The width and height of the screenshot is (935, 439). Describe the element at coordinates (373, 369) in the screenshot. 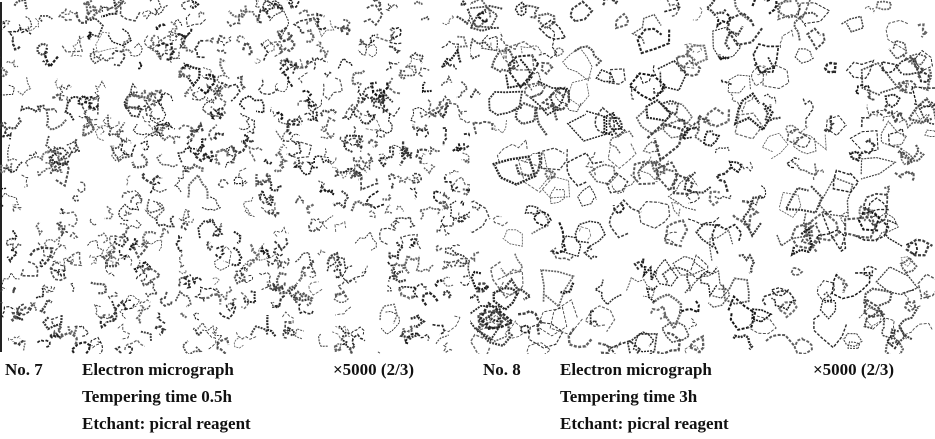

I see `figure-magnification: ×5000 (2/3)` at that location.